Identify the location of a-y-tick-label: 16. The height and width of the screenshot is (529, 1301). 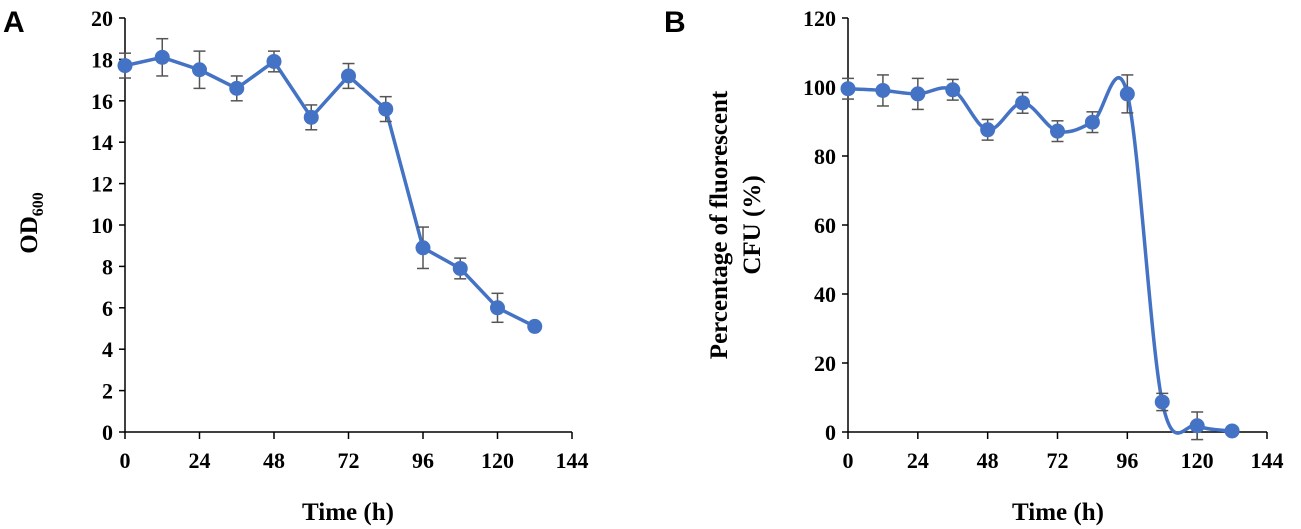
(102, 101).